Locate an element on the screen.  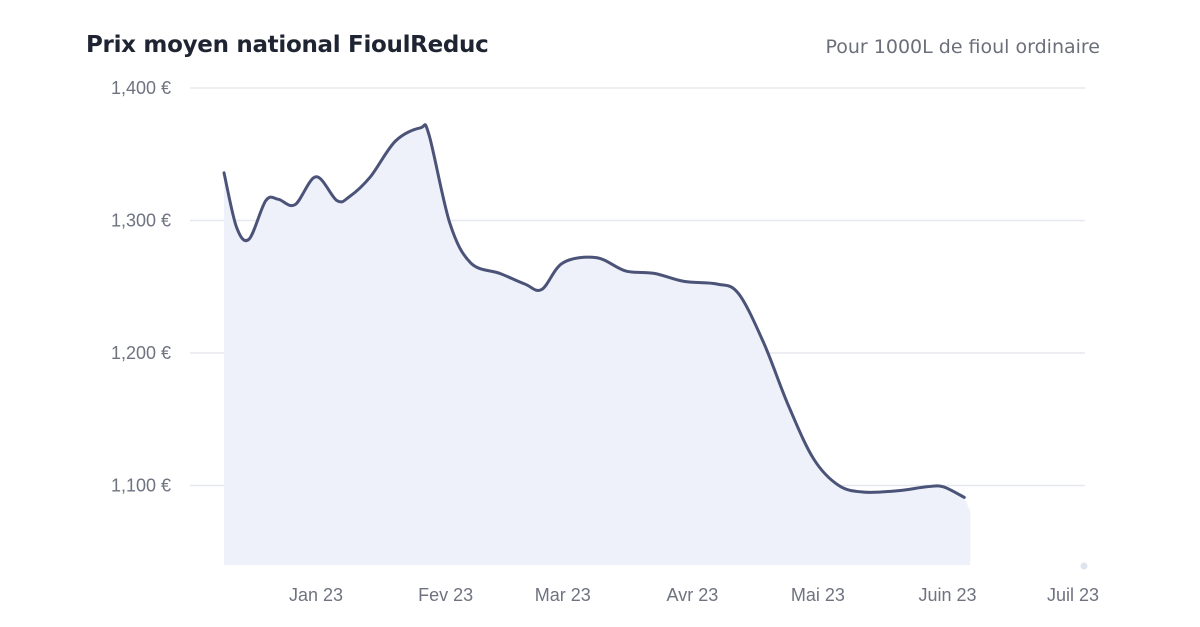
chart-title: Prix moyen national FioulReduc is located at coordinates (287, 45).